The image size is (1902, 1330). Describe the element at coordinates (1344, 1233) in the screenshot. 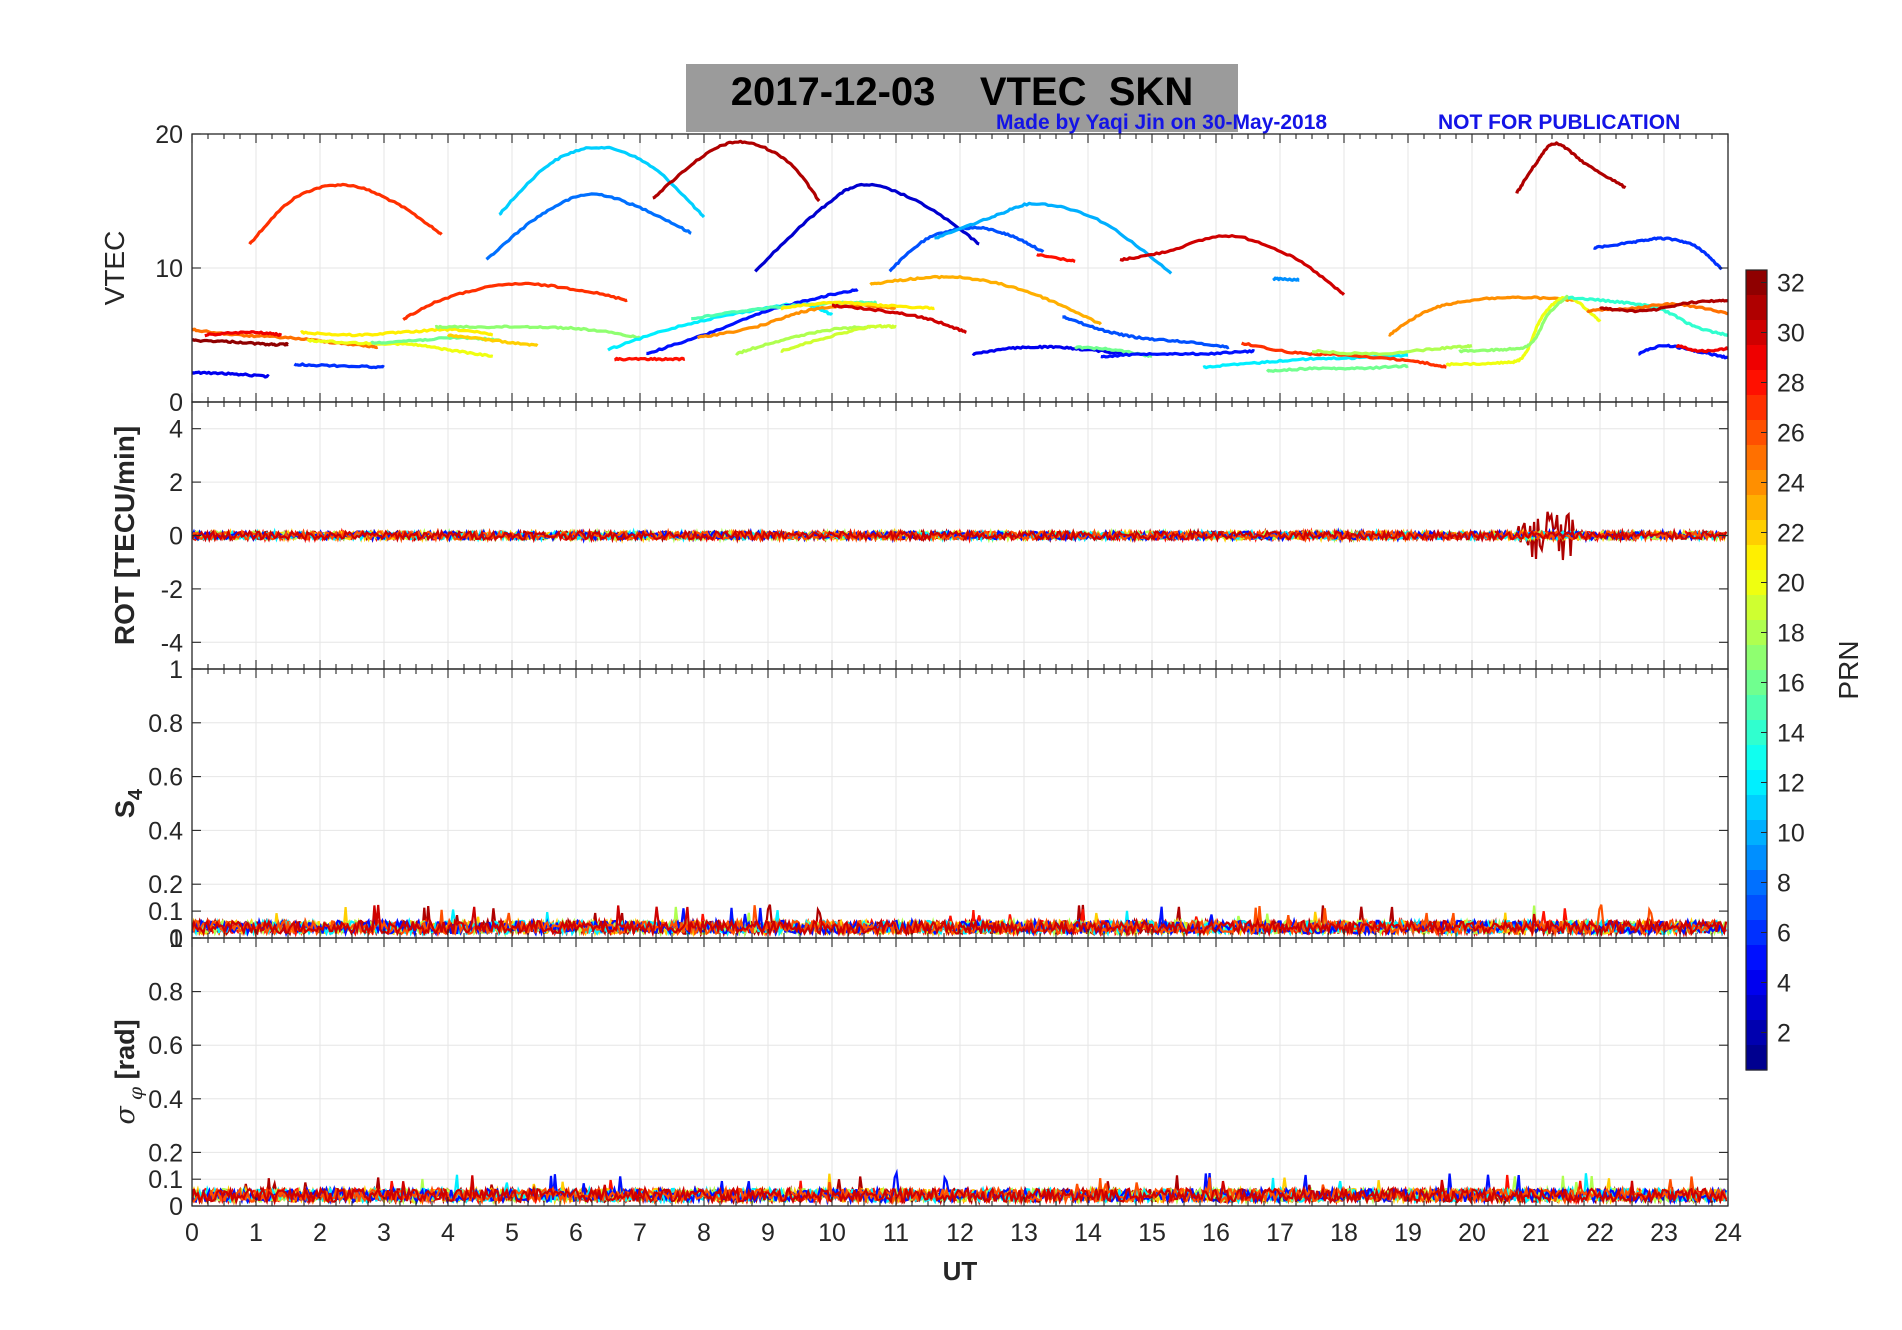

I see `x-tick-label: 18` at that location.